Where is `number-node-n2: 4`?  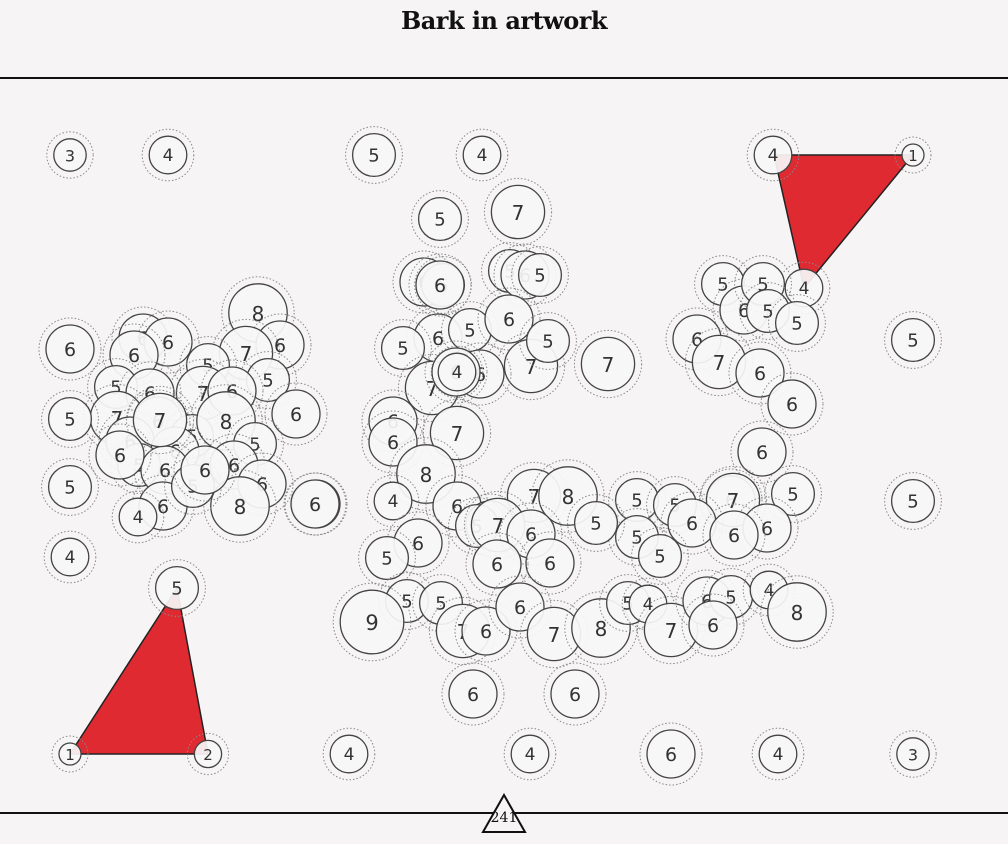 number-node-n2: 4 is located at coordinates (168, 155).